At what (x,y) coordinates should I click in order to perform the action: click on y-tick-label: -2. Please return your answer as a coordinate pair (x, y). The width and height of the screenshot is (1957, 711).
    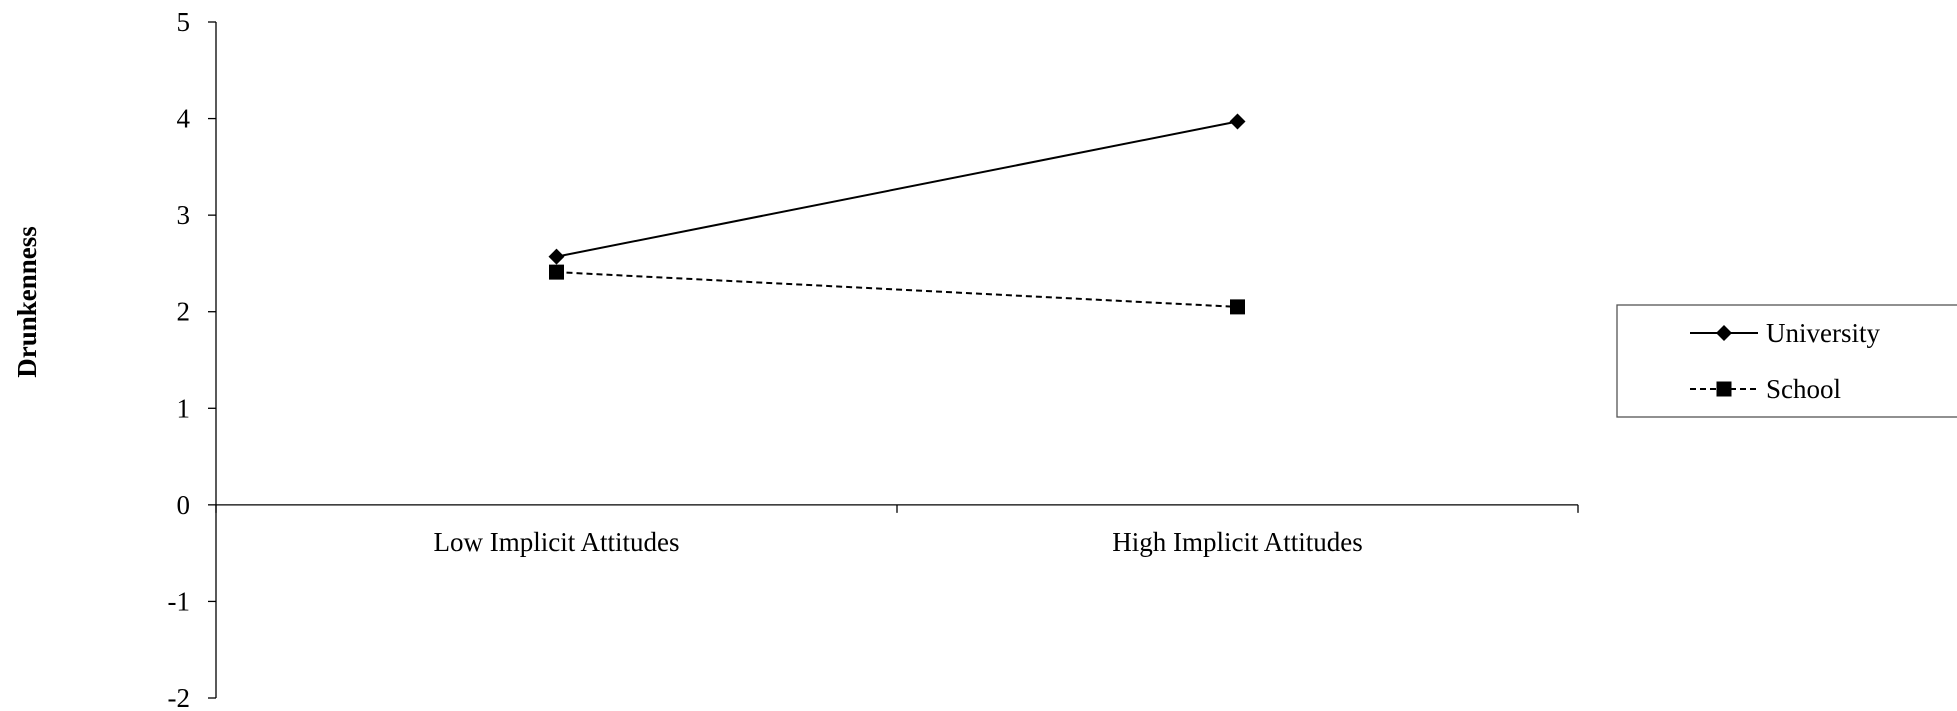
    Looking at the image, I should click on (179, 697).